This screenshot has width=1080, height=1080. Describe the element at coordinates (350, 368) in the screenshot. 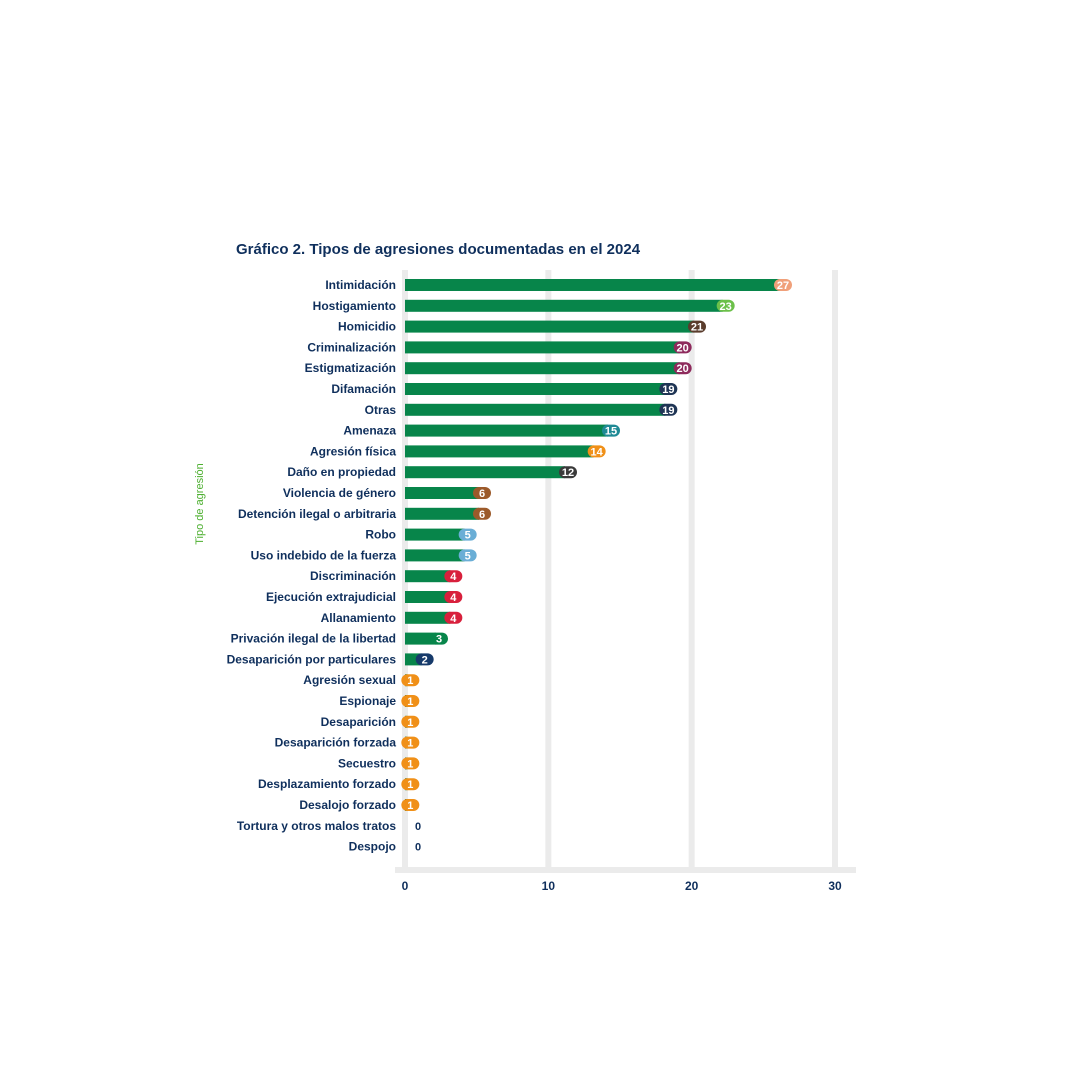

I see `category-label: Estigmatización` at that location.